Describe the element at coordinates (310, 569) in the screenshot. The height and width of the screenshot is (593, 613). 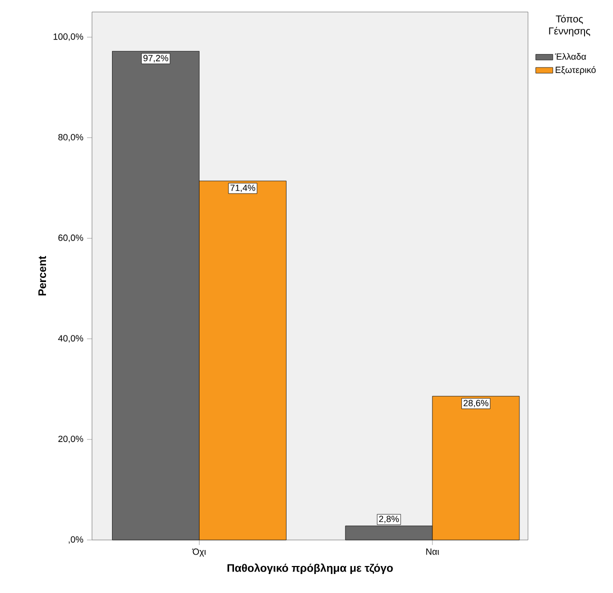
I see `x-axis-title: Παθολογικό πρόβλημα με τζόγο` at that location.